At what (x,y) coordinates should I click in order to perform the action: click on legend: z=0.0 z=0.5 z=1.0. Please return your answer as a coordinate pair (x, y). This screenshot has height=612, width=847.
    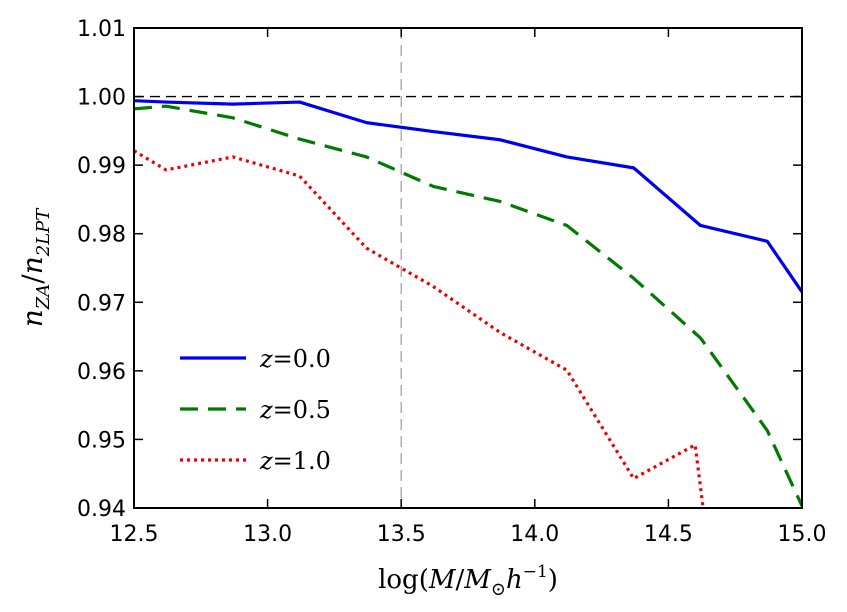
    Looking at the image, I should click on (255, 410).